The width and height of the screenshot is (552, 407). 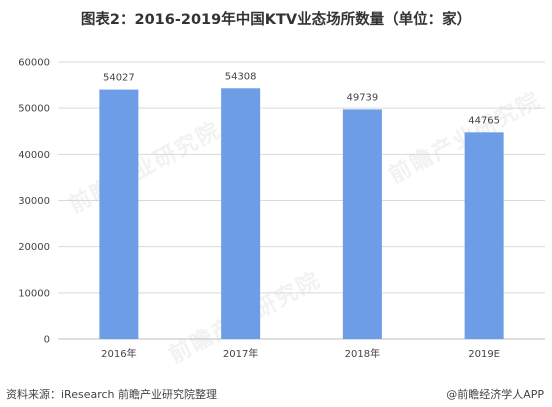 What do you see at coordinates (34, 155) in the screenshot?
I see `y-tick-label: 40000` at bounding box center [34, 155].